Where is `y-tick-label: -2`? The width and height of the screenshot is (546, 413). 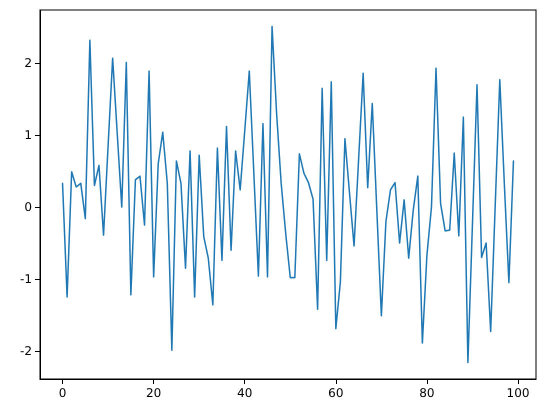
y-tick-label: -2 is located at coordinates (26, 351).